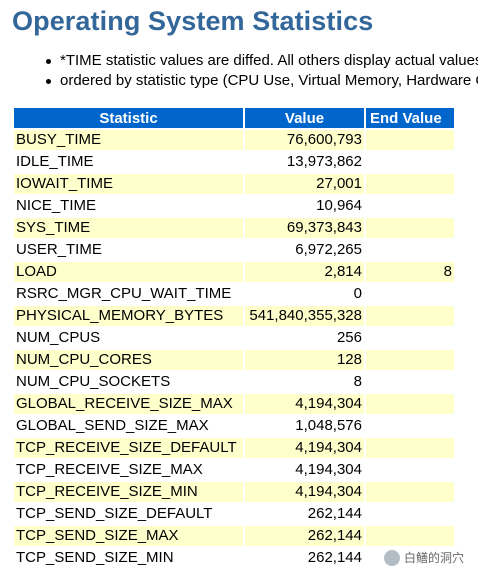 The image size is (478, 582). I want to click on table-row: BUSY_TIME 76,600,793, so click(234, 140).